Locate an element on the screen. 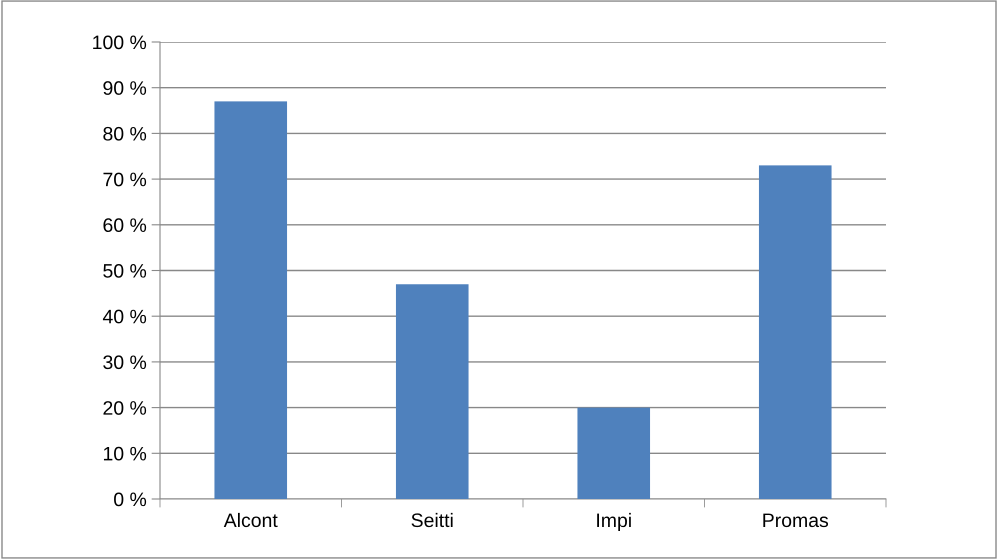  y-tick-label: 90 % is located at coordinates (124, 88).